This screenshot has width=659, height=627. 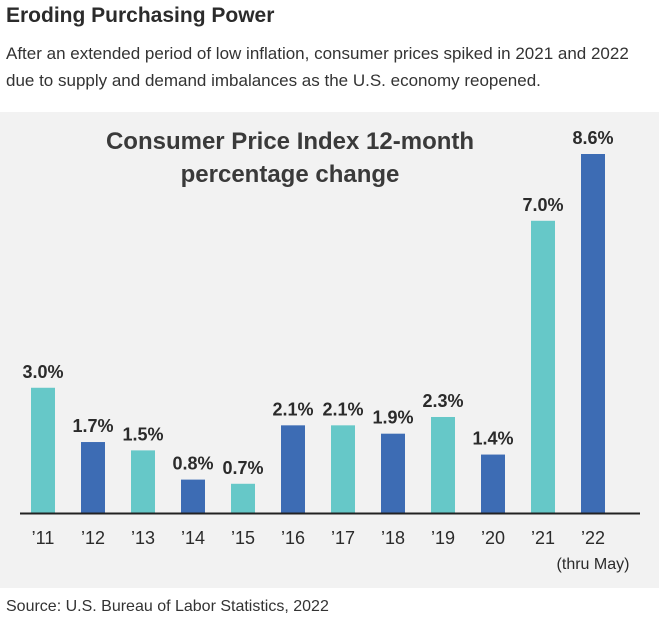 What do you see at coordinates (392, 418) in the screenshot?
I see `value-label-7: 1.9%` at bounding box center [392, 418].